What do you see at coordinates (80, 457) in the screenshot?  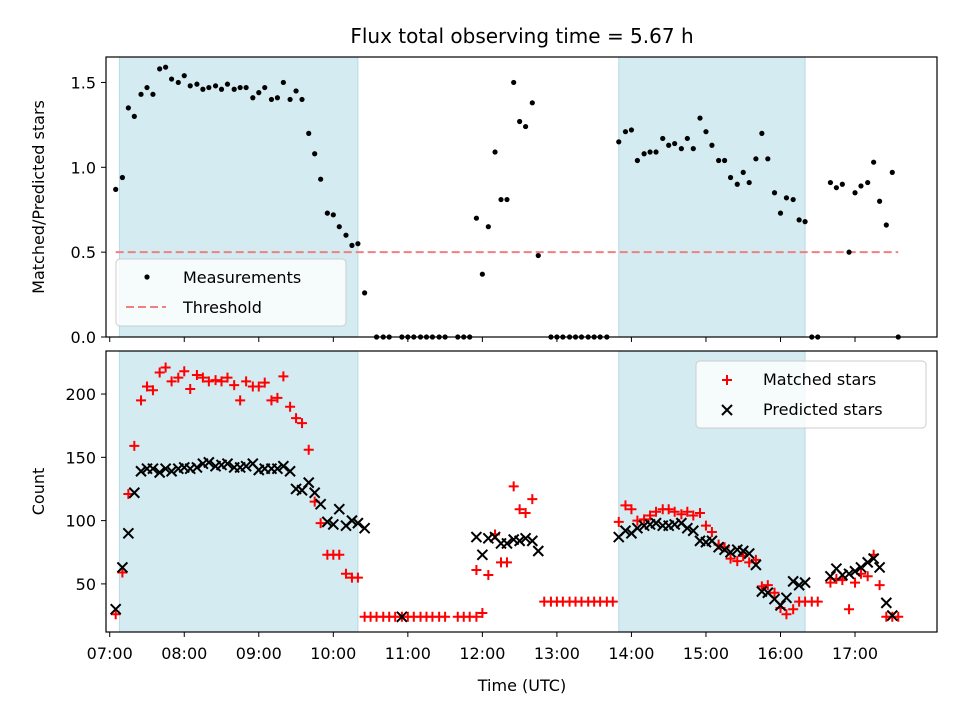 I see `y-tick-label: 150` at bounding box center [80, 457].